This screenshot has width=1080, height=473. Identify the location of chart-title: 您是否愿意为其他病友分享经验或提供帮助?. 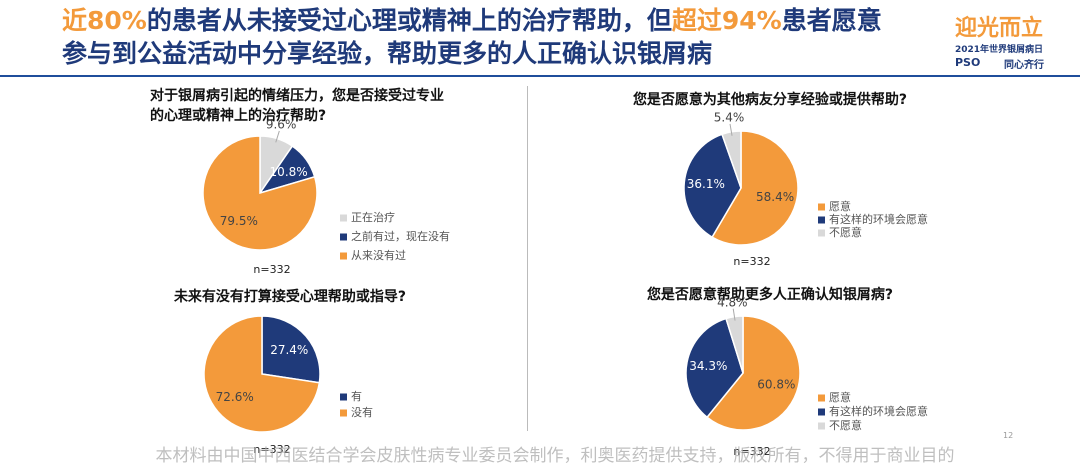
(770, 100).